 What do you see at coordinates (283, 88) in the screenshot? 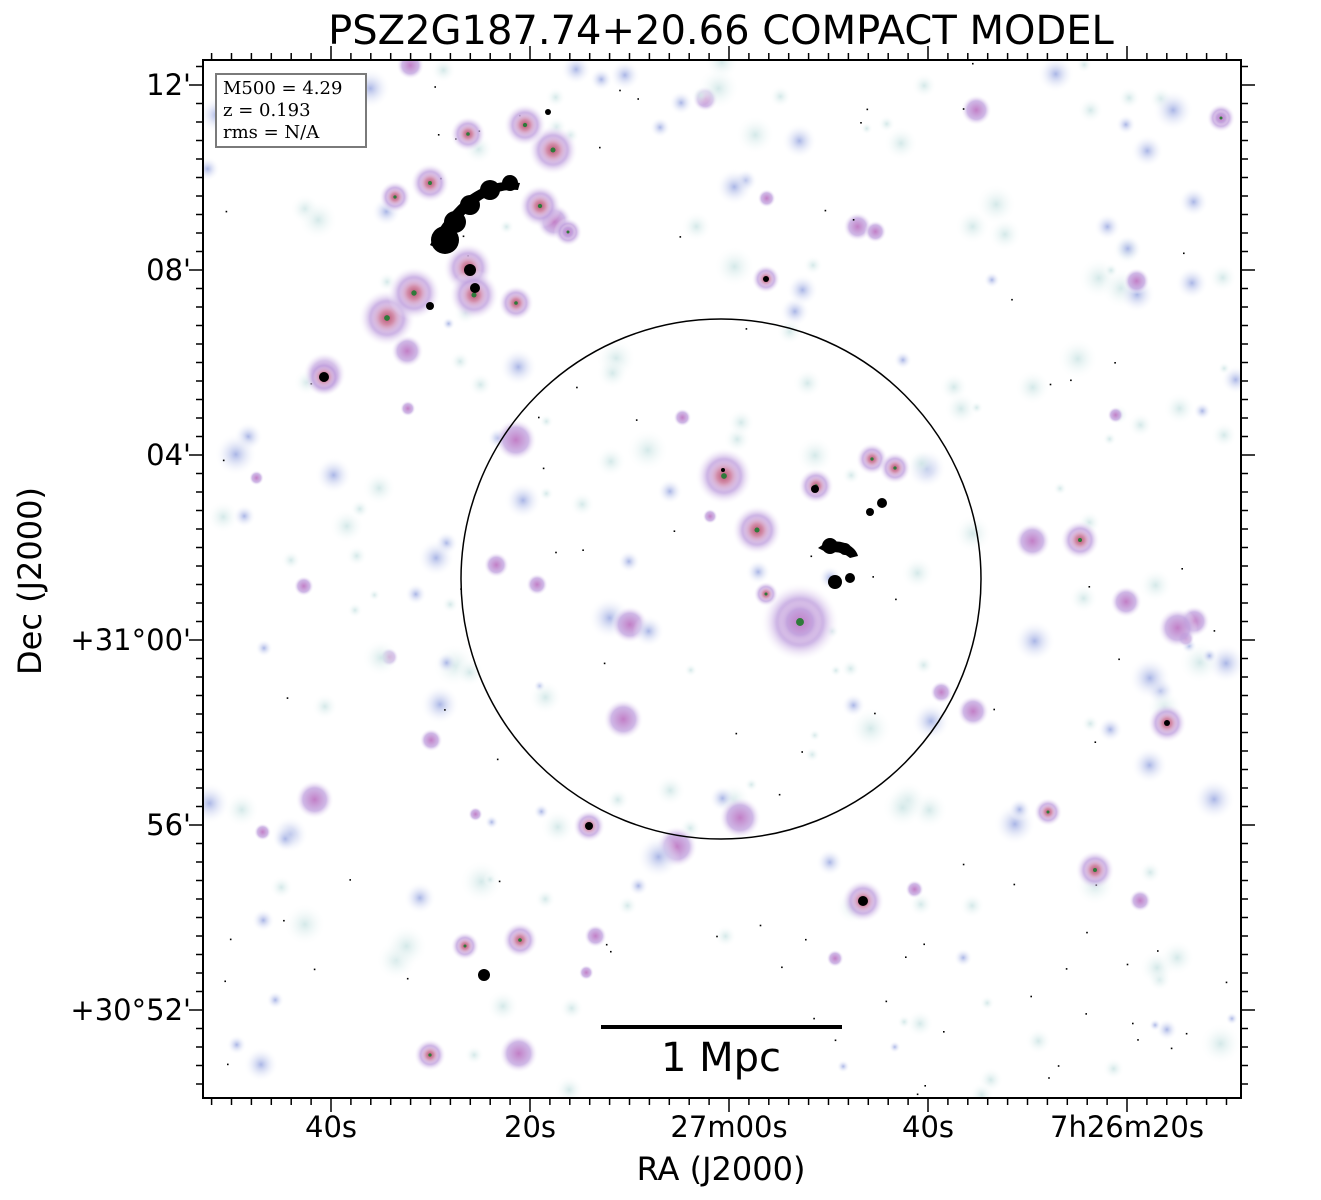
I see `m500-text: M500 = 4.29` at bounding box center [283, 88].